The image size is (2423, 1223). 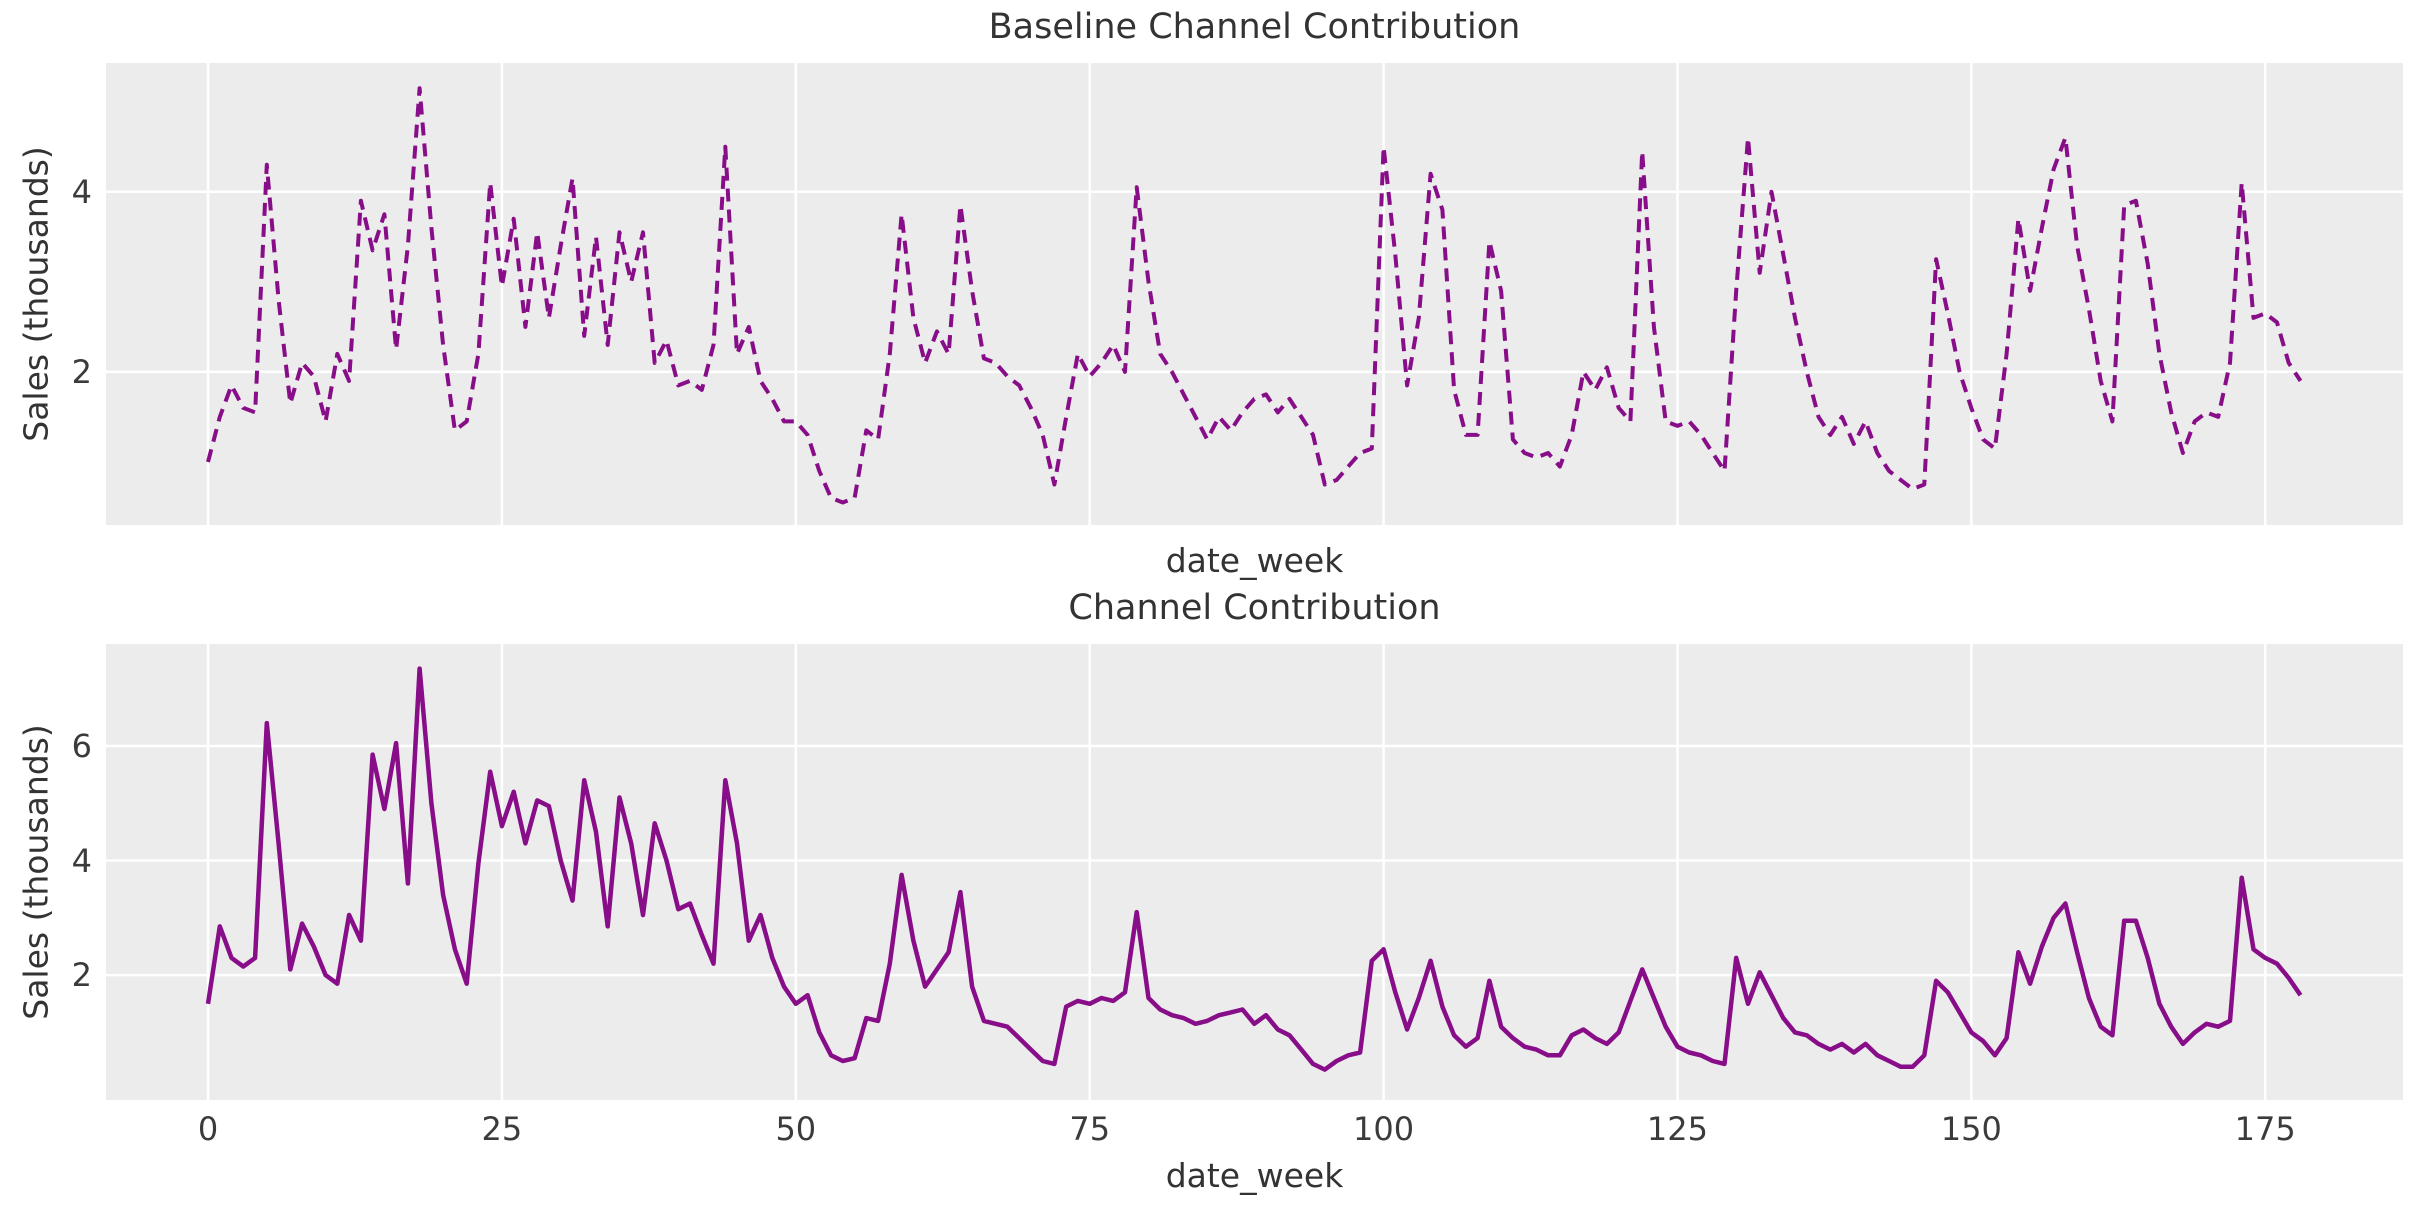 I want to click on x-tick-label: 100, so click(x=1384, y=1129).